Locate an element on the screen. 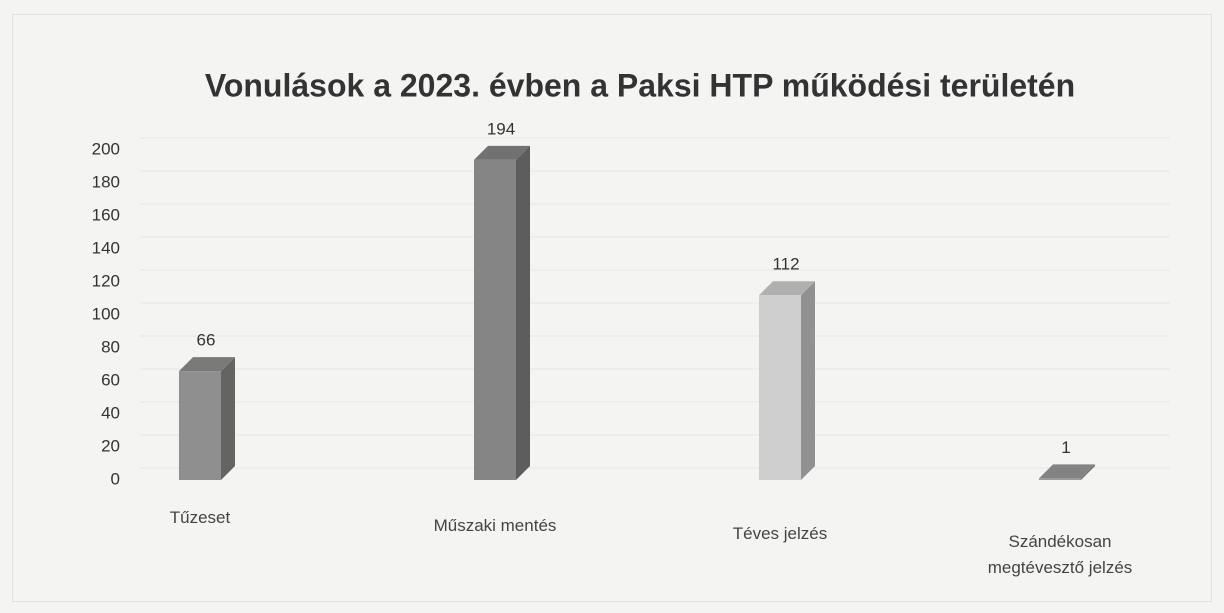 The height and width of the screenshot is (613, 1224). y-tick-label: 40 is located at coordinates (110, 412).